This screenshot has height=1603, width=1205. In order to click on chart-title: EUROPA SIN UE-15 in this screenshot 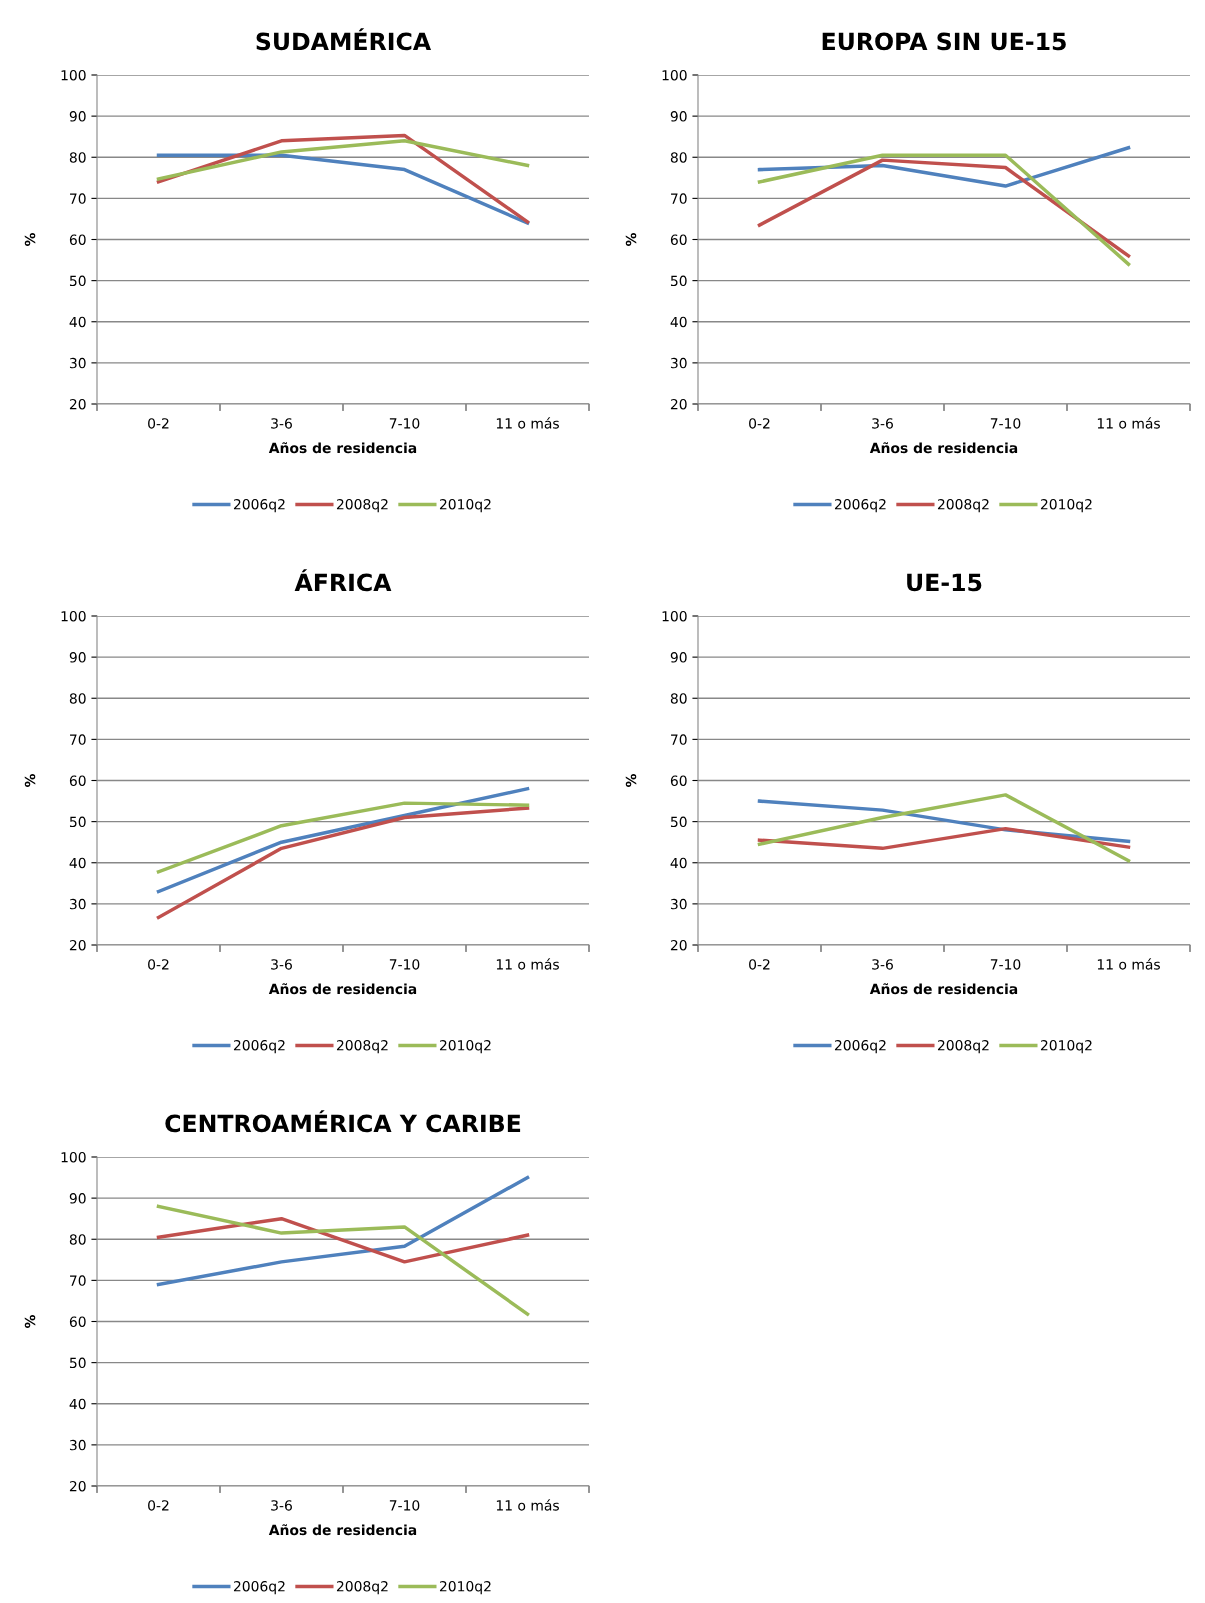, I will do `click(944, 41)`.